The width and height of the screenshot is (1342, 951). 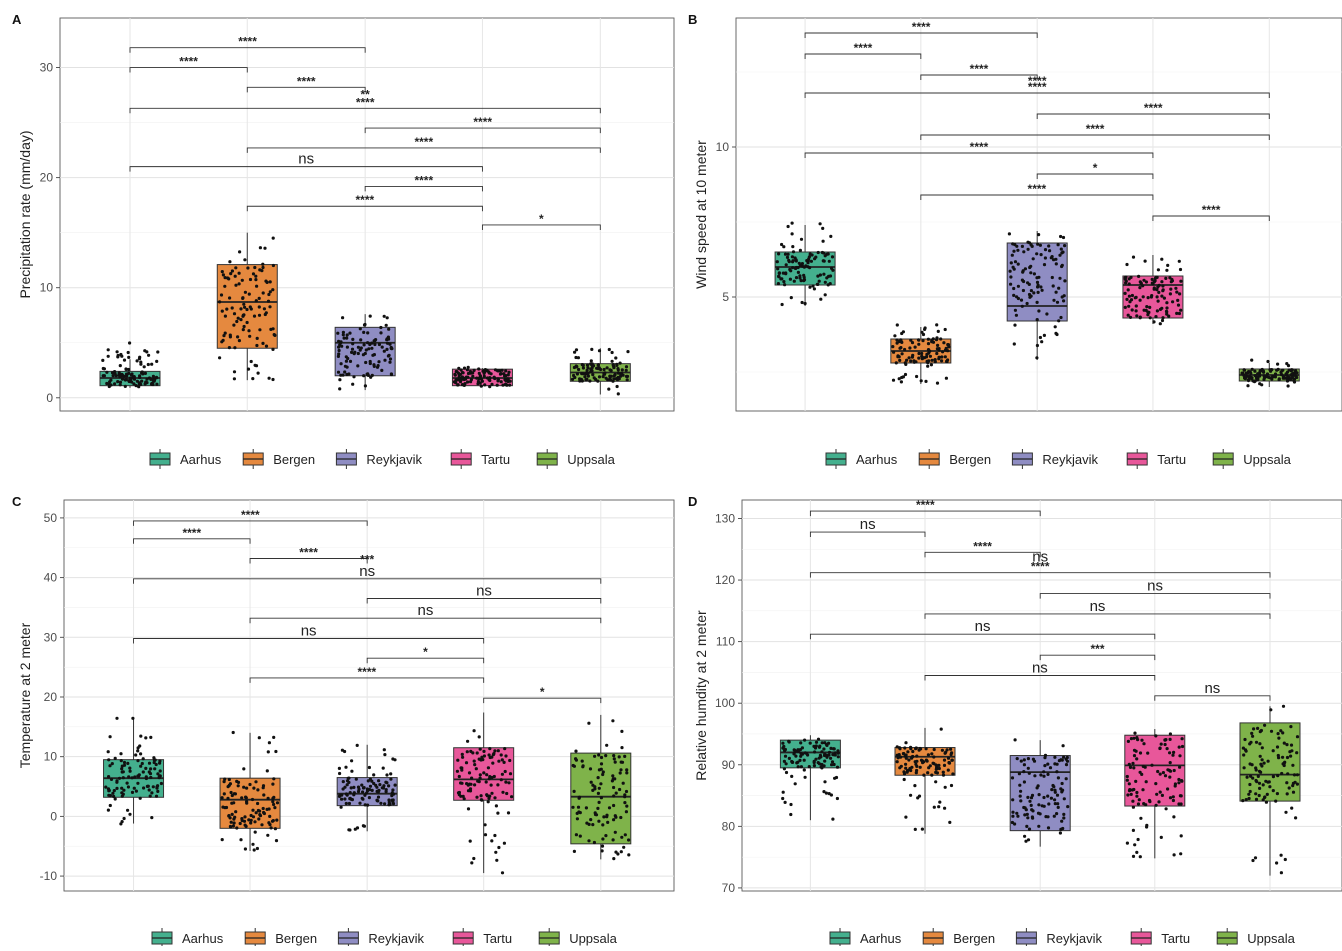 I want to click on legend-label: Aarhus, so click(x=201, y=459).